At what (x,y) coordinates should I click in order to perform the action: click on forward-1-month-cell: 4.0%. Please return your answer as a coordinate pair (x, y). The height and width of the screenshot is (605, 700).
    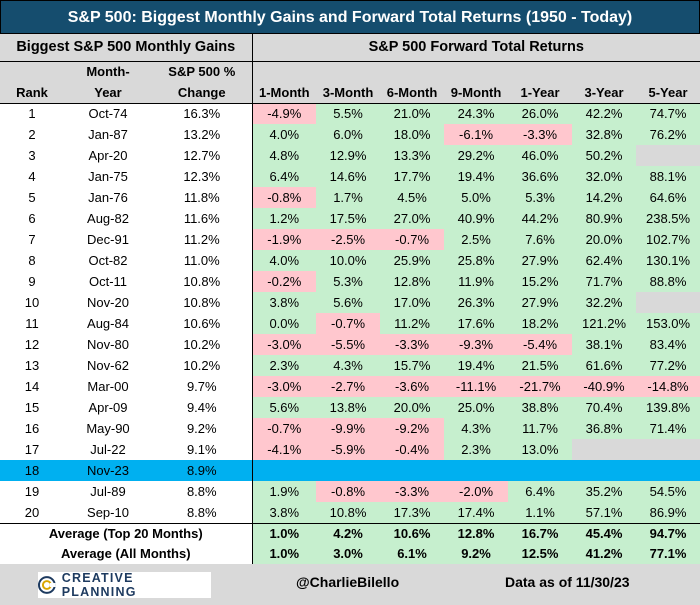
    Looking at the image, I should click on (284, 260).